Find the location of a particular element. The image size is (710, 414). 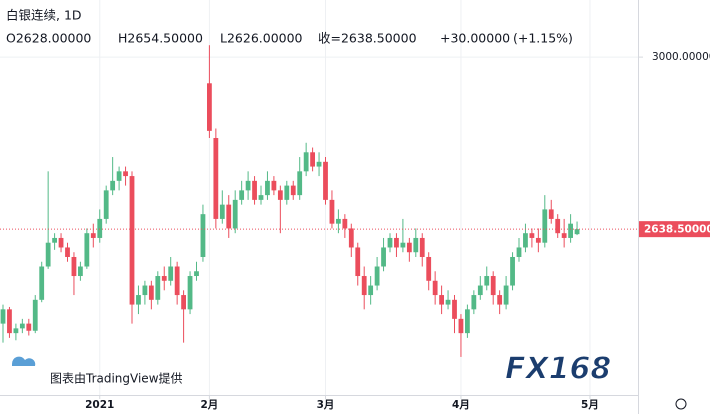

settings-area is located at coordinates (690, 405).